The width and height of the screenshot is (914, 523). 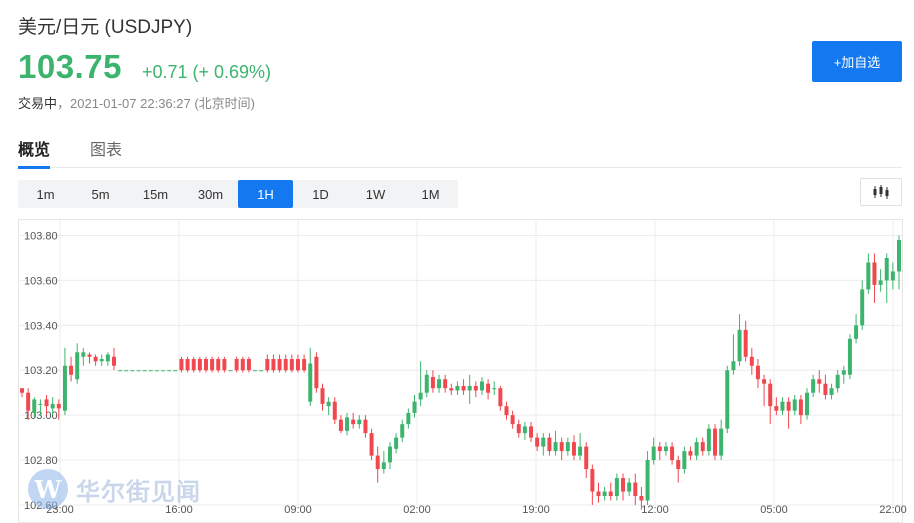 I want to click on period-1d: 1D, so click(x=320, y=194).